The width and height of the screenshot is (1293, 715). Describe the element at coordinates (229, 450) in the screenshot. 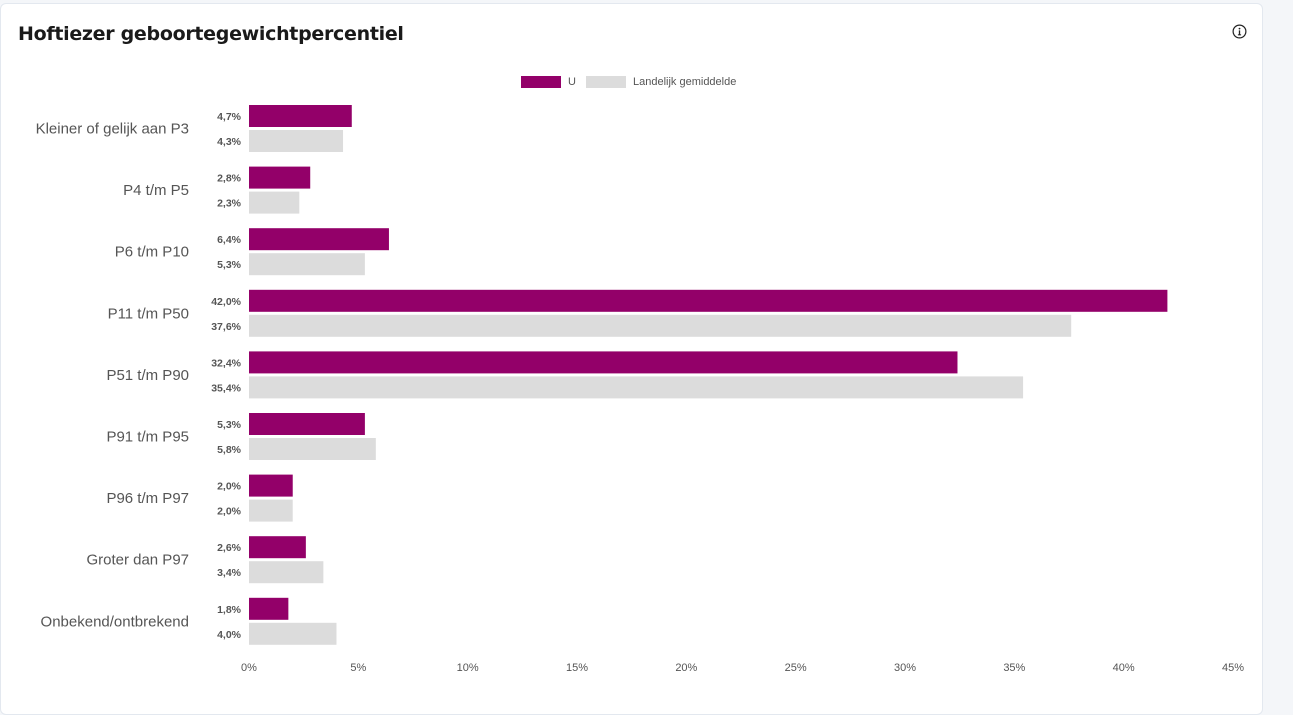

I see `value-label: 5,8%` at that location.